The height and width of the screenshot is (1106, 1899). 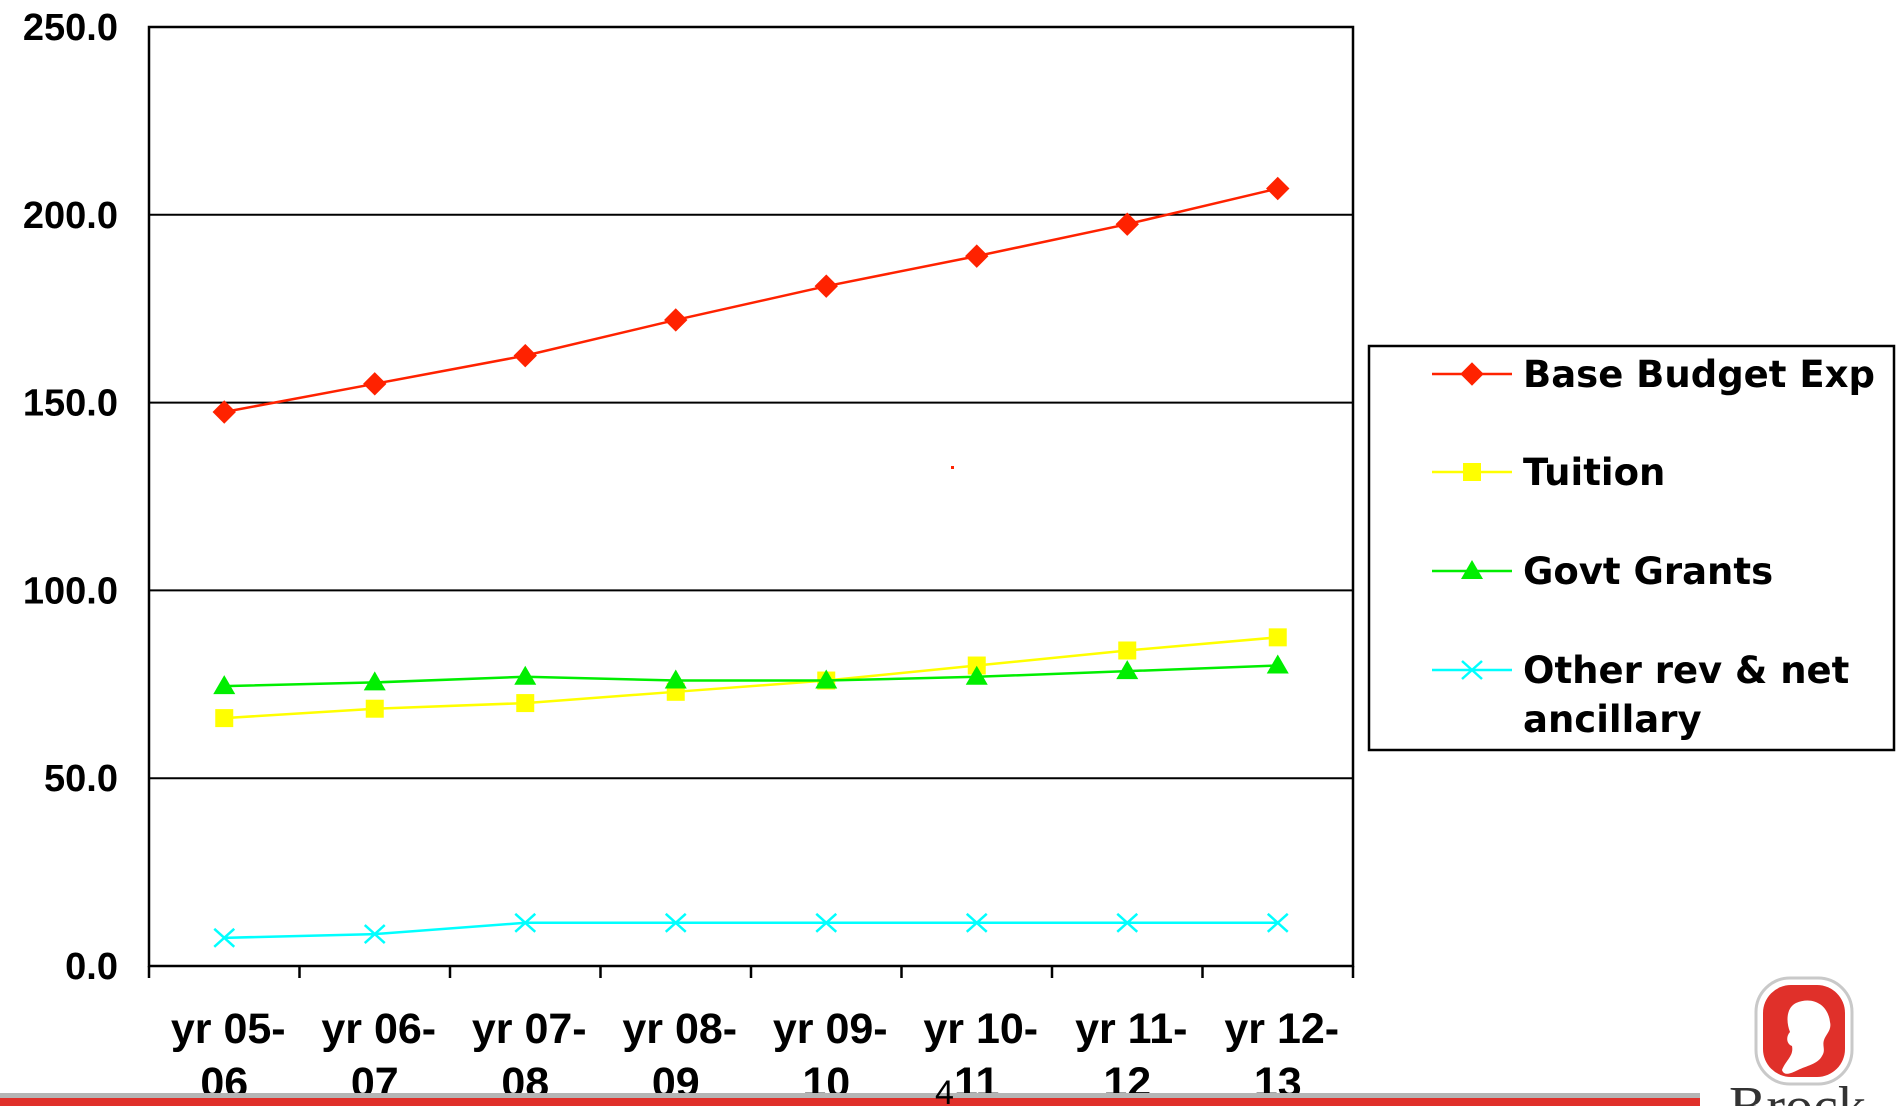 I want to click on legend-entry: Base Budget Exp, so click(x=1653, y=374).